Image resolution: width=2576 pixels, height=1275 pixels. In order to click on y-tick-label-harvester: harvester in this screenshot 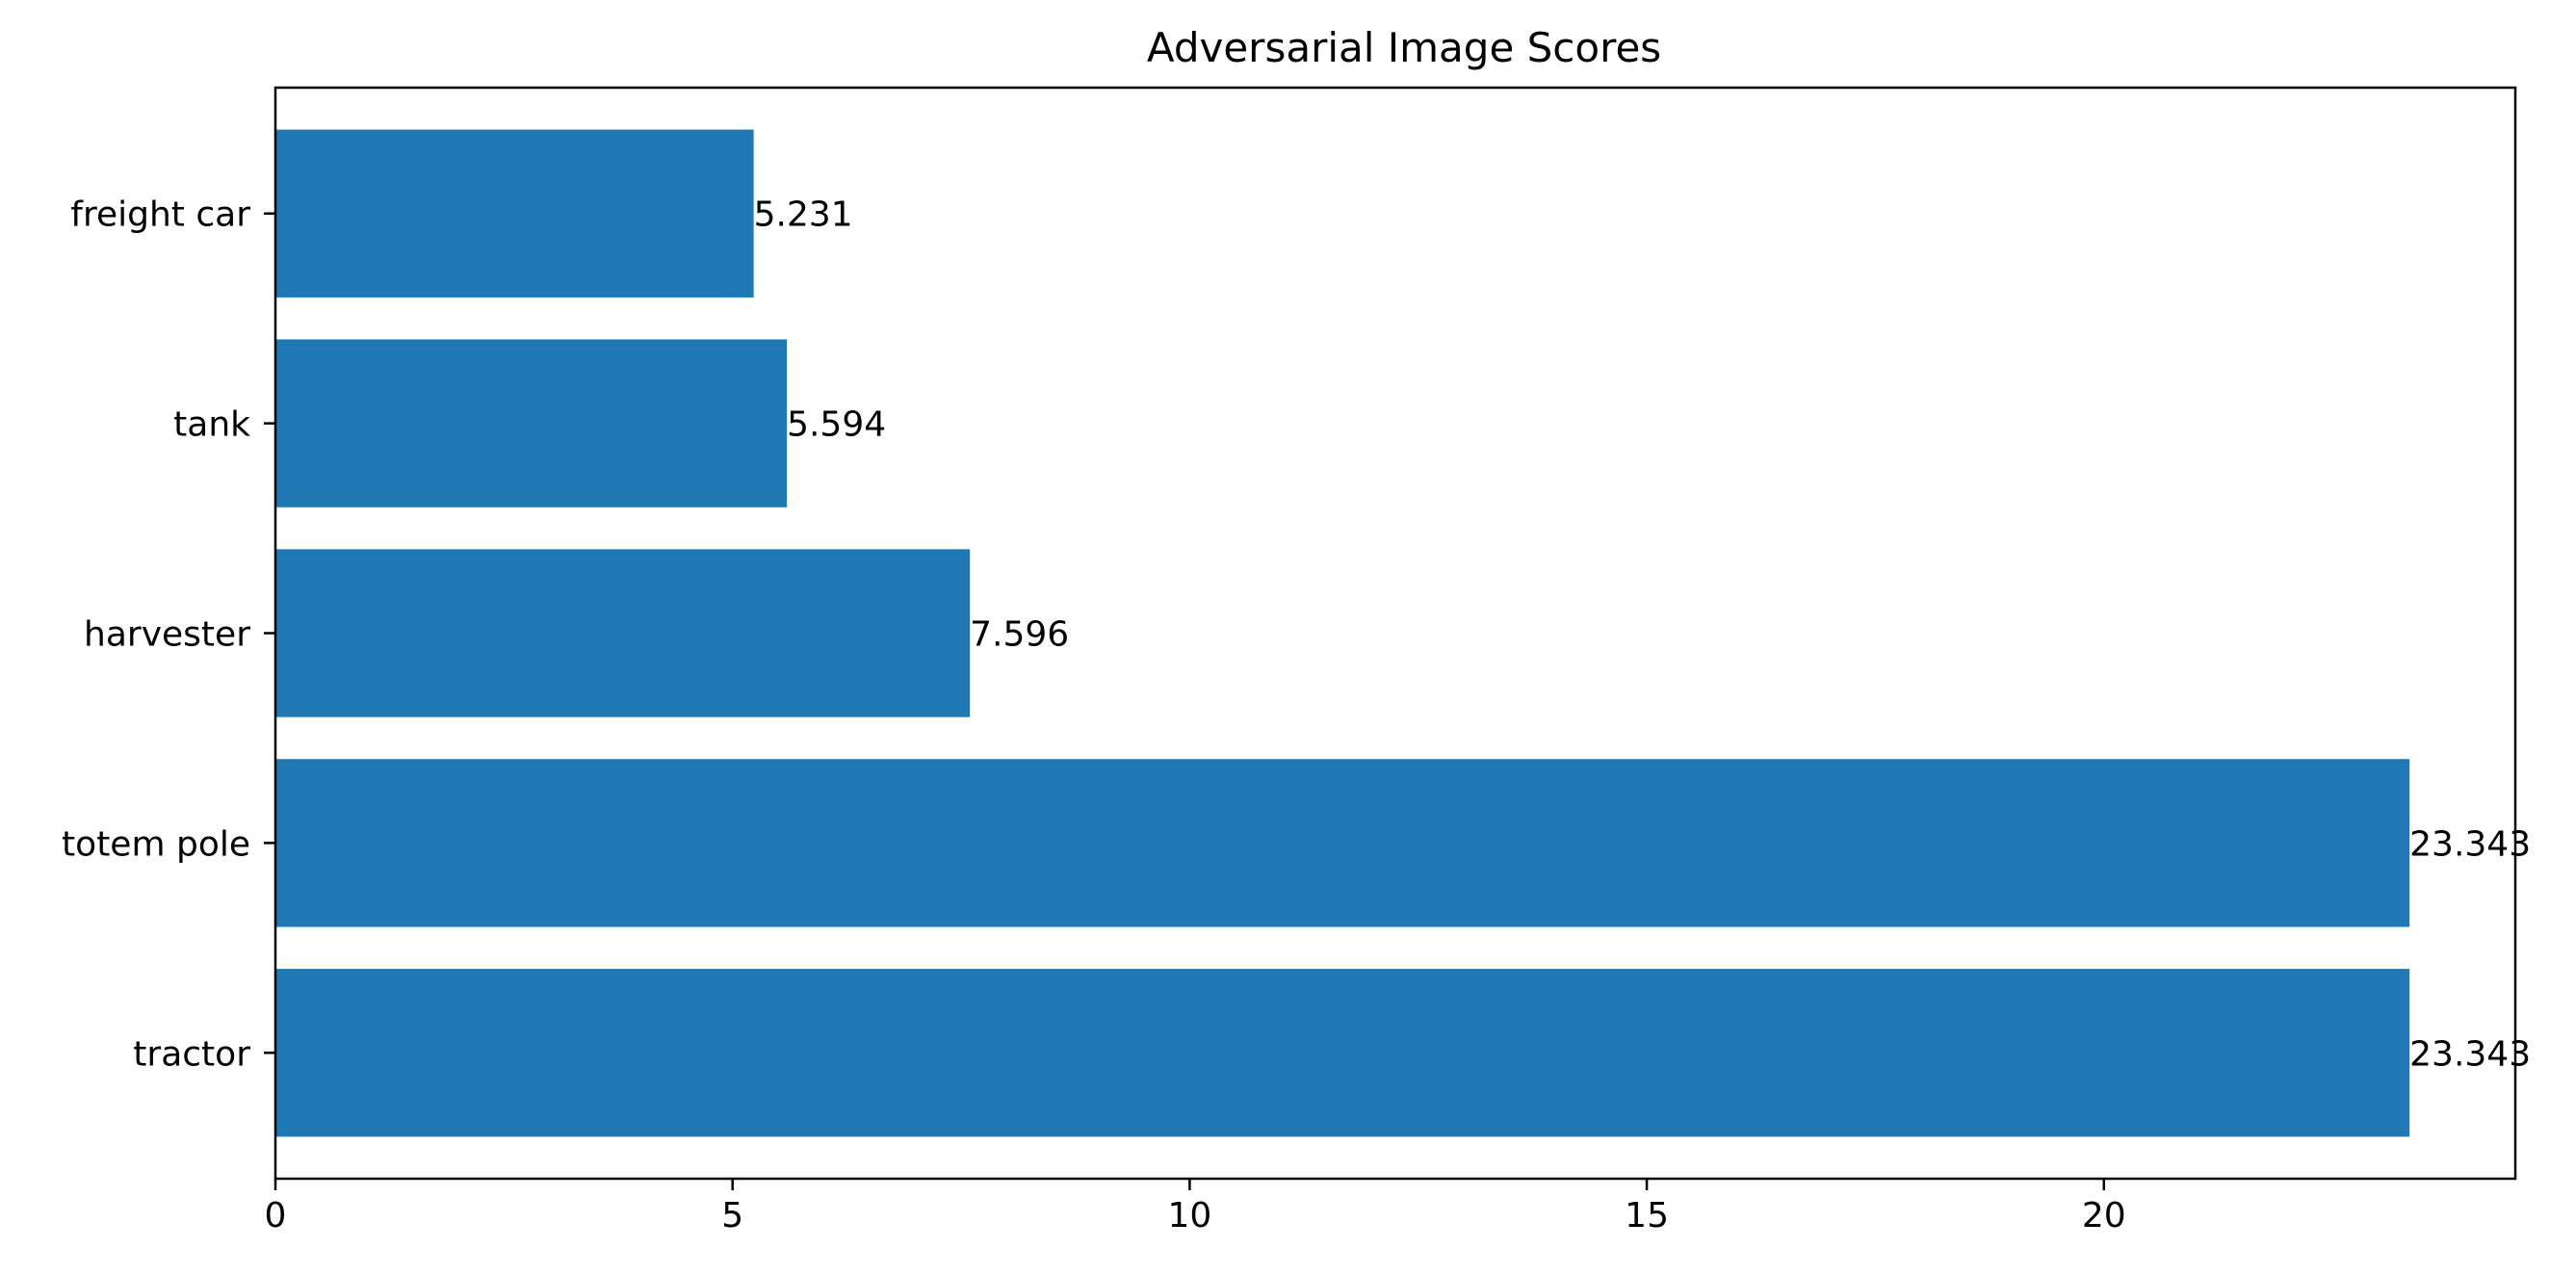, I will do `click(167, 635)`.